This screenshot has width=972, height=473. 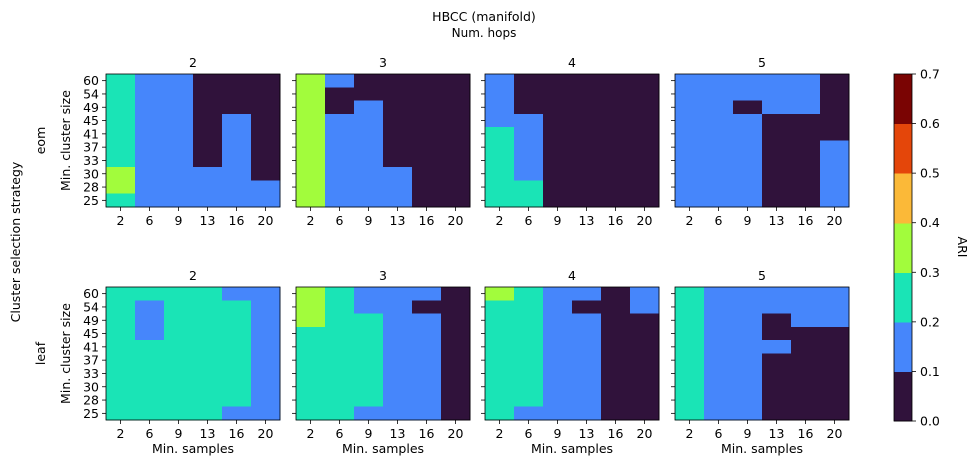 I want to click on panel-title: 4, so click(x=572, y=275).